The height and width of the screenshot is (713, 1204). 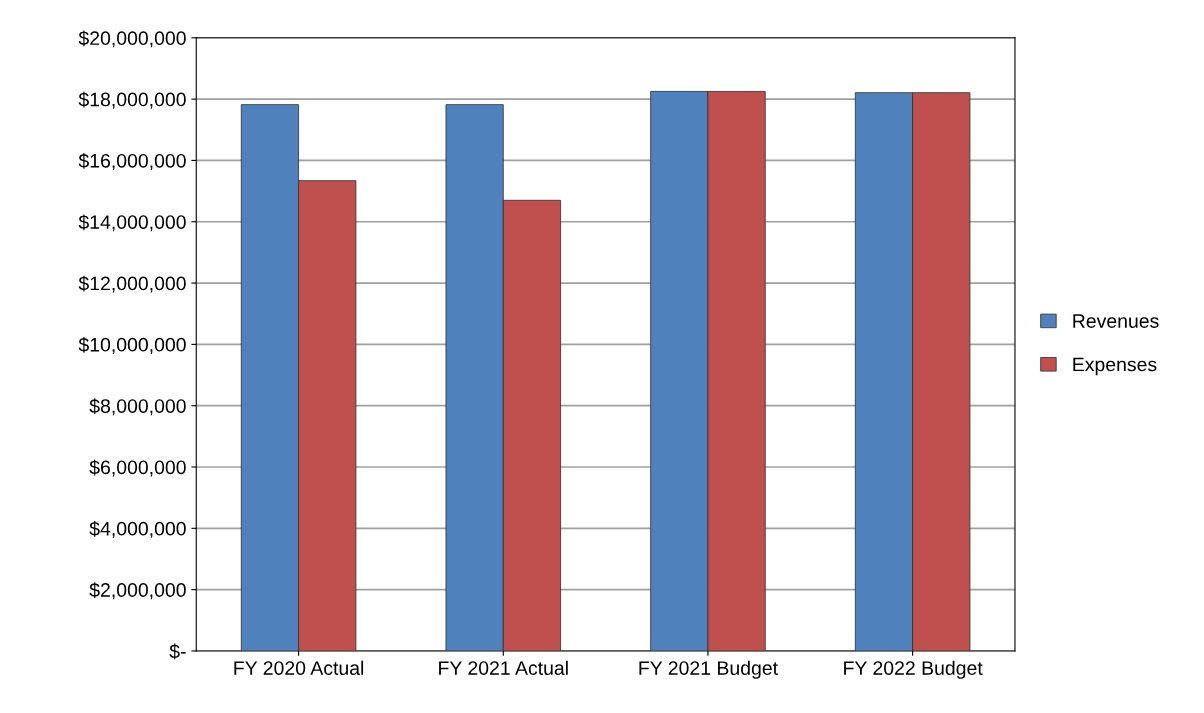 I want to click on y-tick-label: $2,000,000, so click(x=137, y=591).